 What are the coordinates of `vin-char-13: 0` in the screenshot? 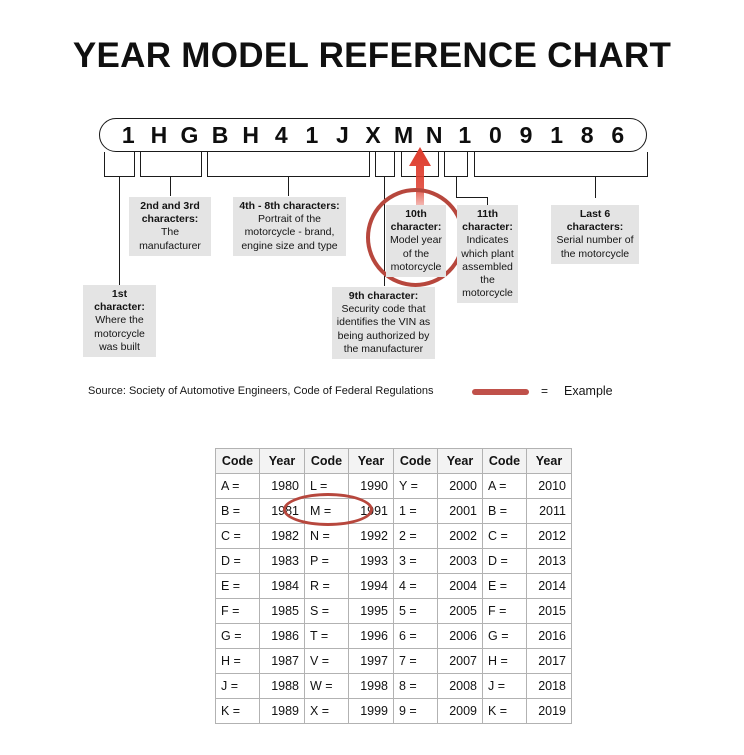 It's located at (495, 134).